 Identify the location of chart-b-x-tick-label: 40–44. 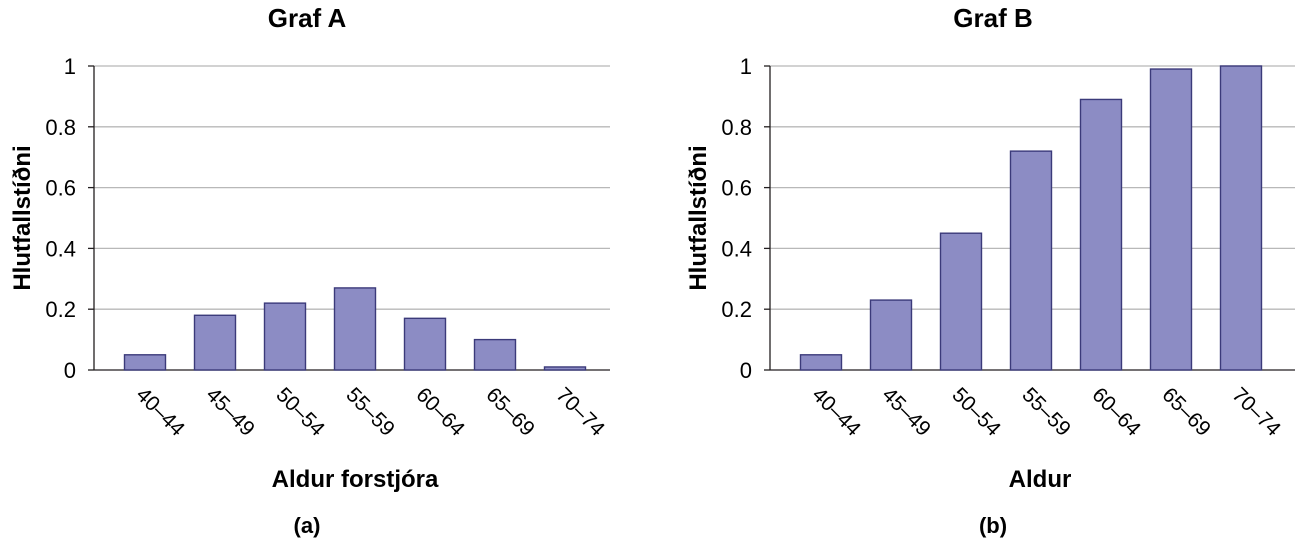
(836, 412).